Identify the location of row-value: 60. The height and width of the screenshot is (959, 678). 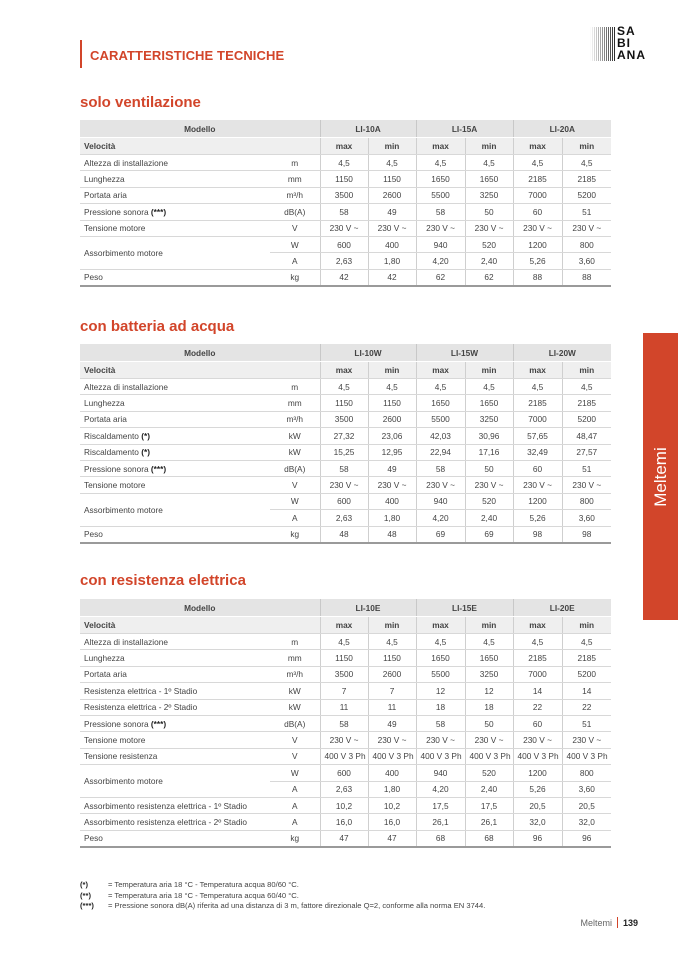
(537, 724).